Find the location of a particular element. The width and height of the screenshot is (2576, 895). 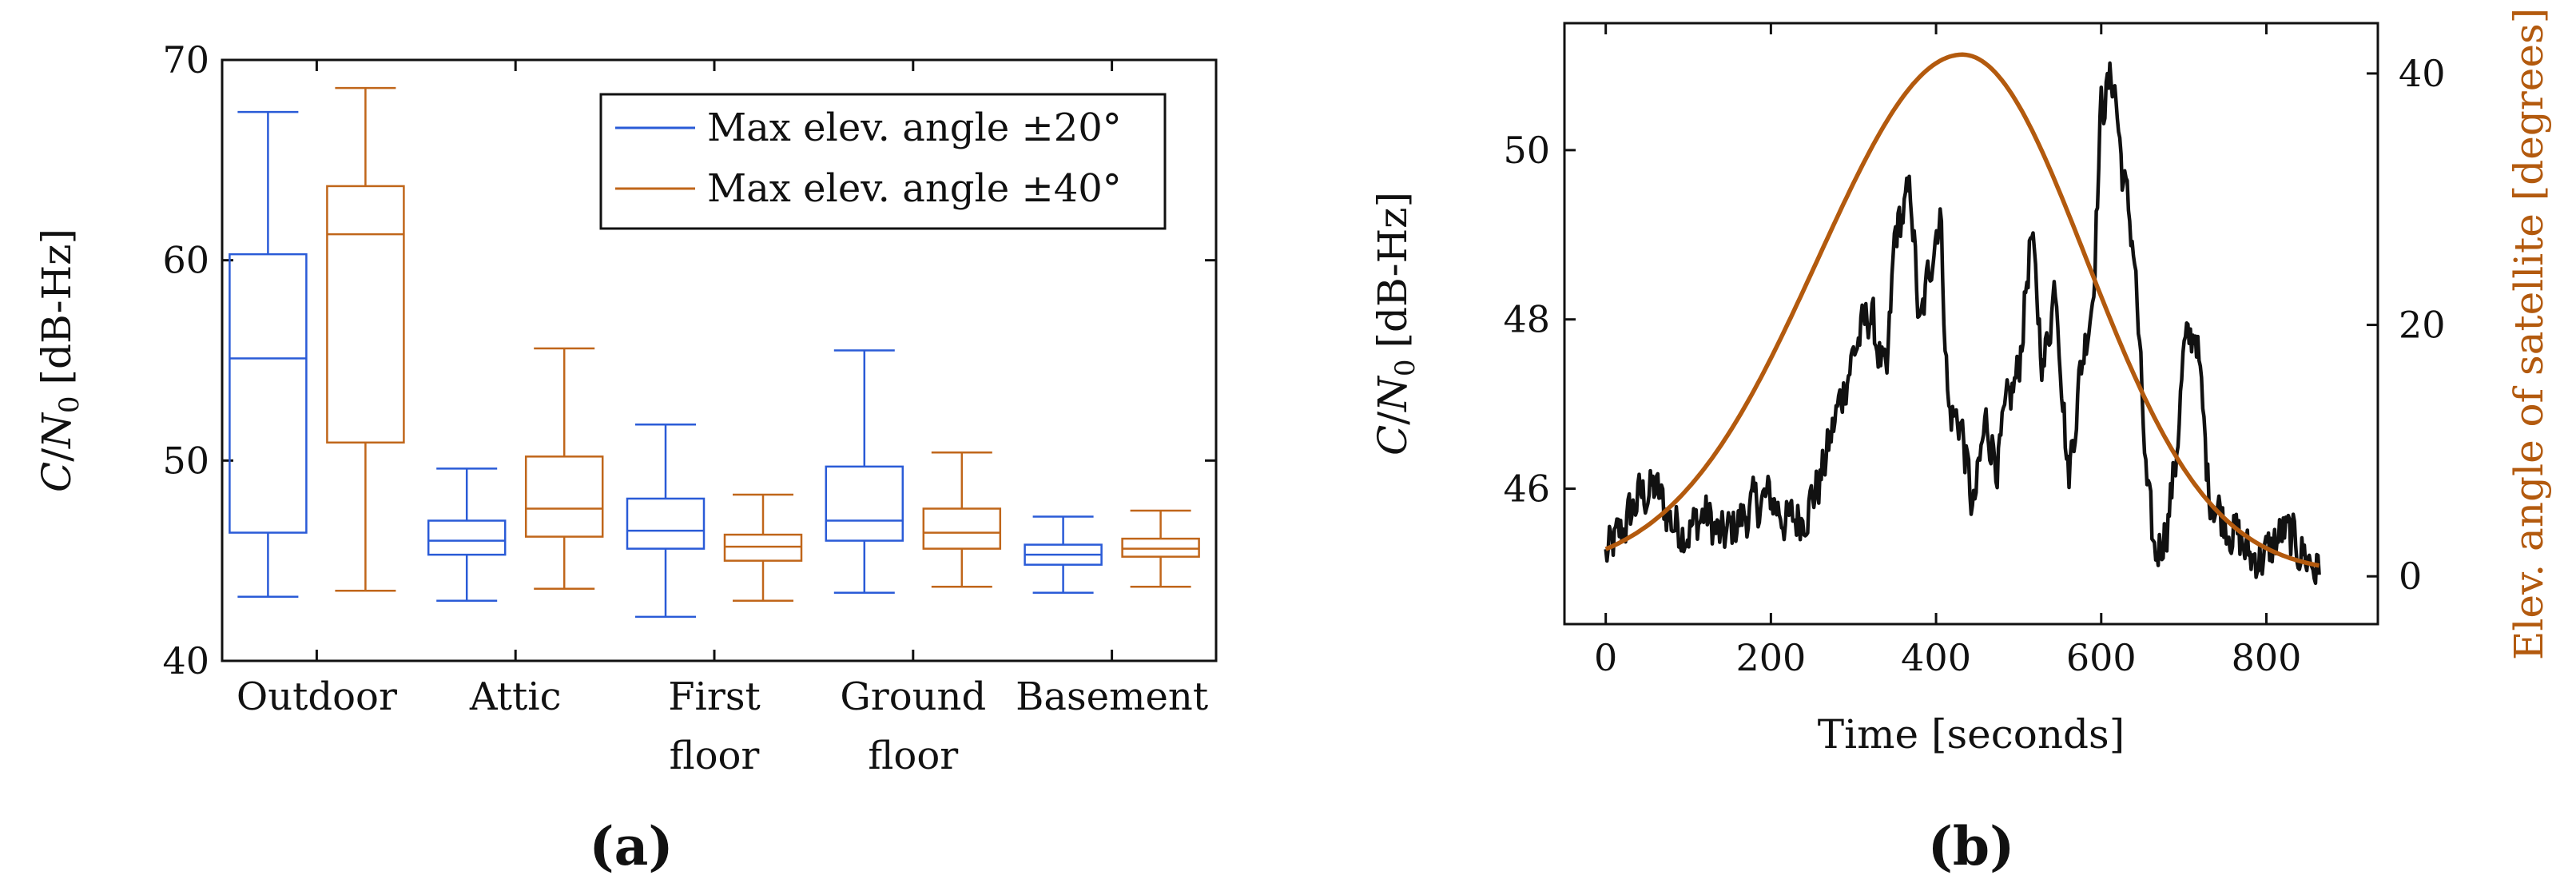

category-label-line: Basement is located at coordinates (1112, 696).